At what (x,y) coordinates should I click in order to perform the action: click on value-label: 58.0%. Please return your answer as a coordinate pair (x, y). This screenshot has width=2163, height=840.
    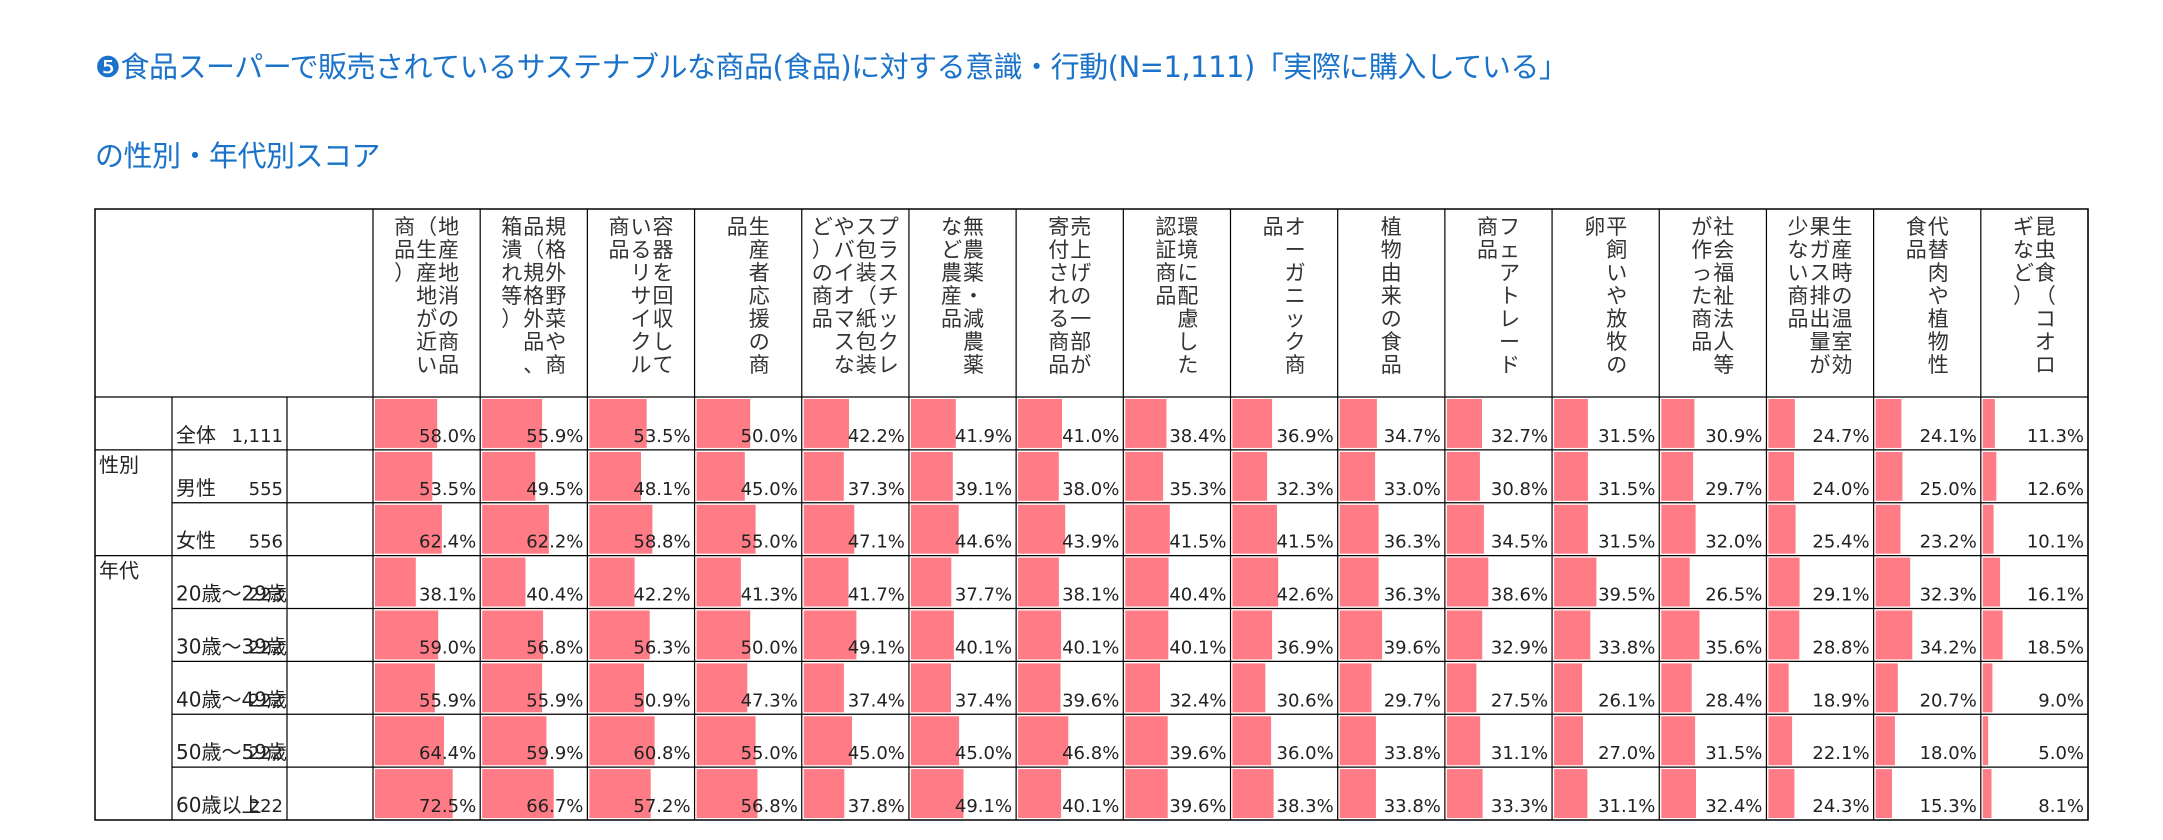
    Looking at the image, I should click on (447, 436).